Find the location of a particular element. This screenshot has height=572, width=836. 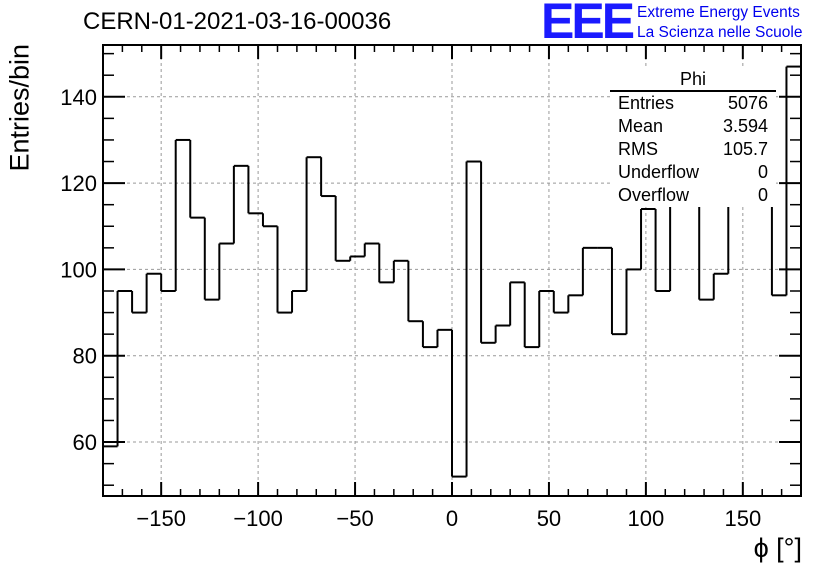

stat-row-overflow: Overflow 0 is located at coordinates (693, 195).